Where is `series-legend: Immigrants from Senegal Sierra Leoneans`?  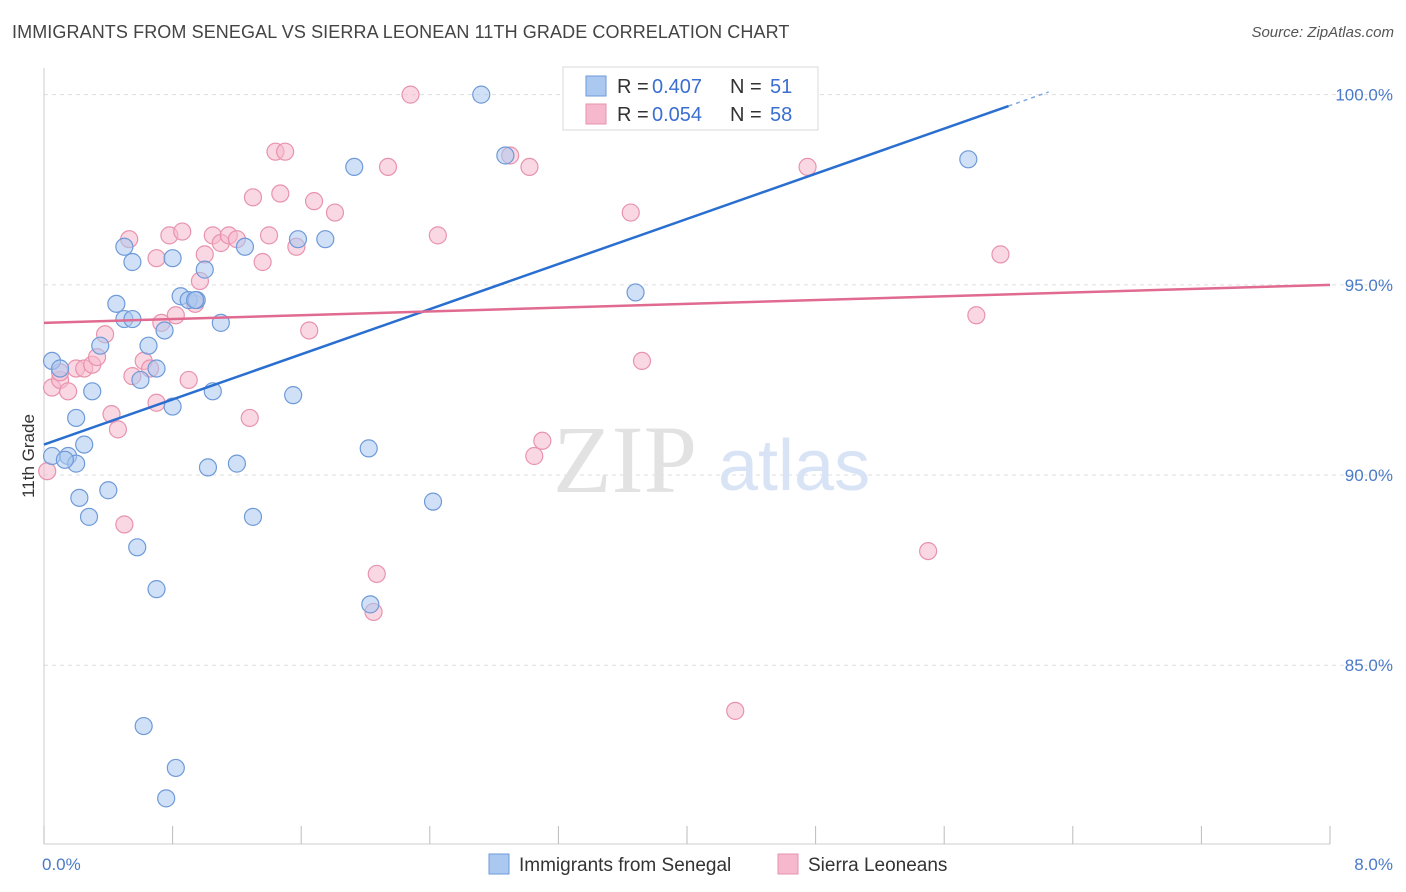 series-legend: Immigrants from Senegal Sierra Leoneans is located at coordinates (717, 864).